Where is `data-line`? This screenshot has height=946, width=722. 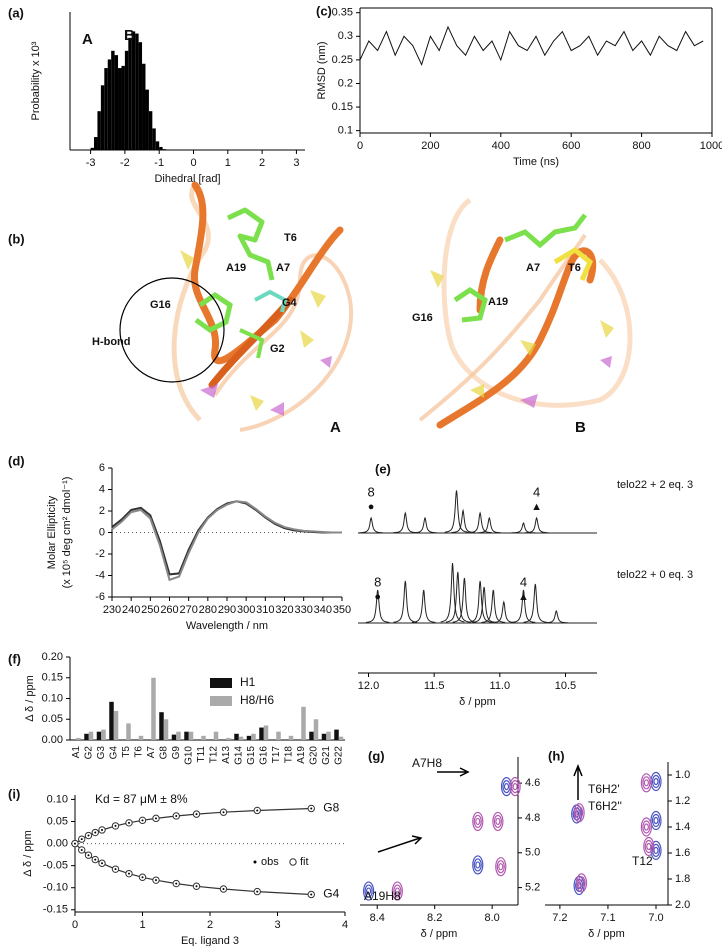
data-line is located at coordinates (531, 45).